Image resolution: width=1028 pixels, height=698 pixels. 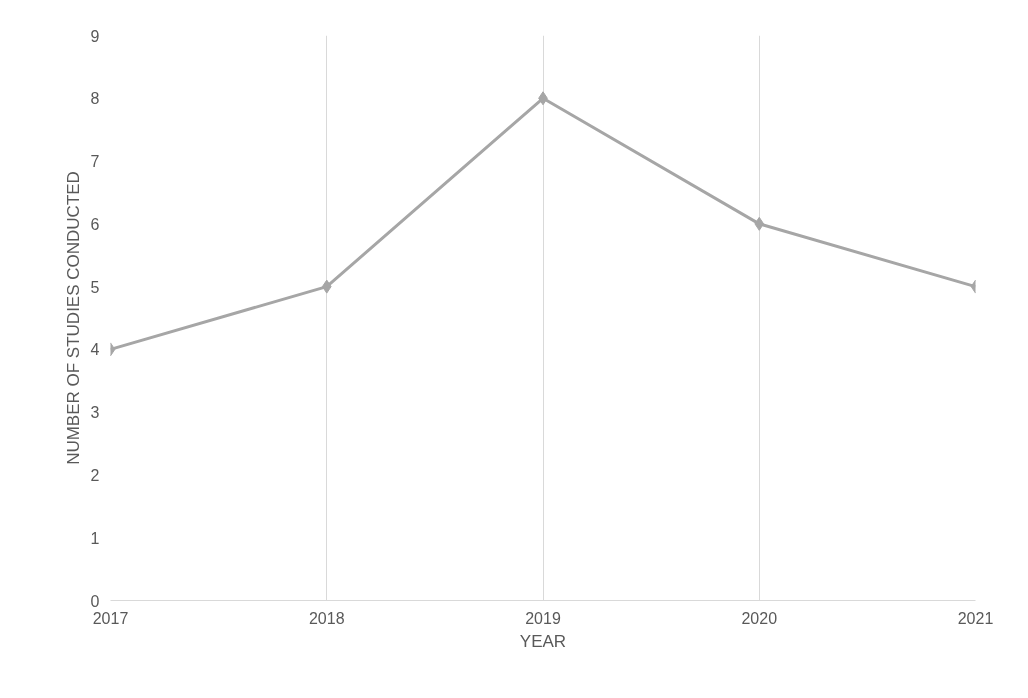 What do you see at coordinates (95, 413) in the screenshot?
I see `y-tick-label: 3` at bounding box center [95, 413].